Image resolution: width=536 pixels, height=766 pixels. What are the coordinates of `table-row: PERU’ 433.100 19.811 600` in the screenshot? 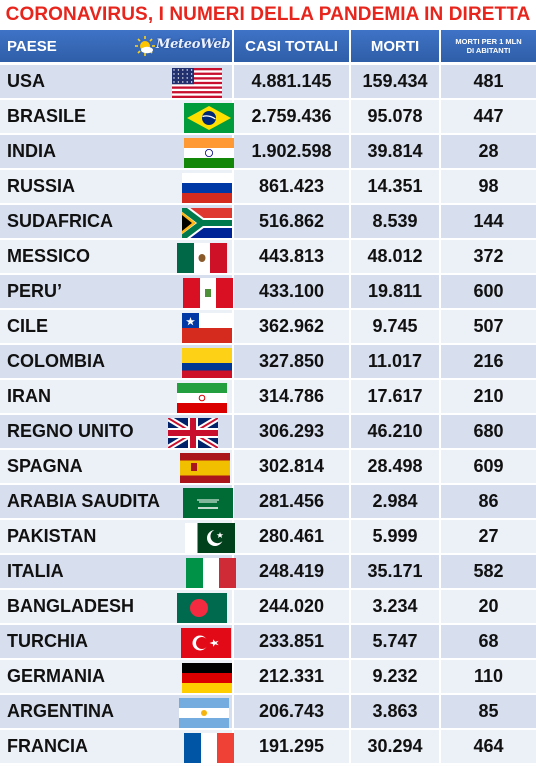 It's located at (268, 292).